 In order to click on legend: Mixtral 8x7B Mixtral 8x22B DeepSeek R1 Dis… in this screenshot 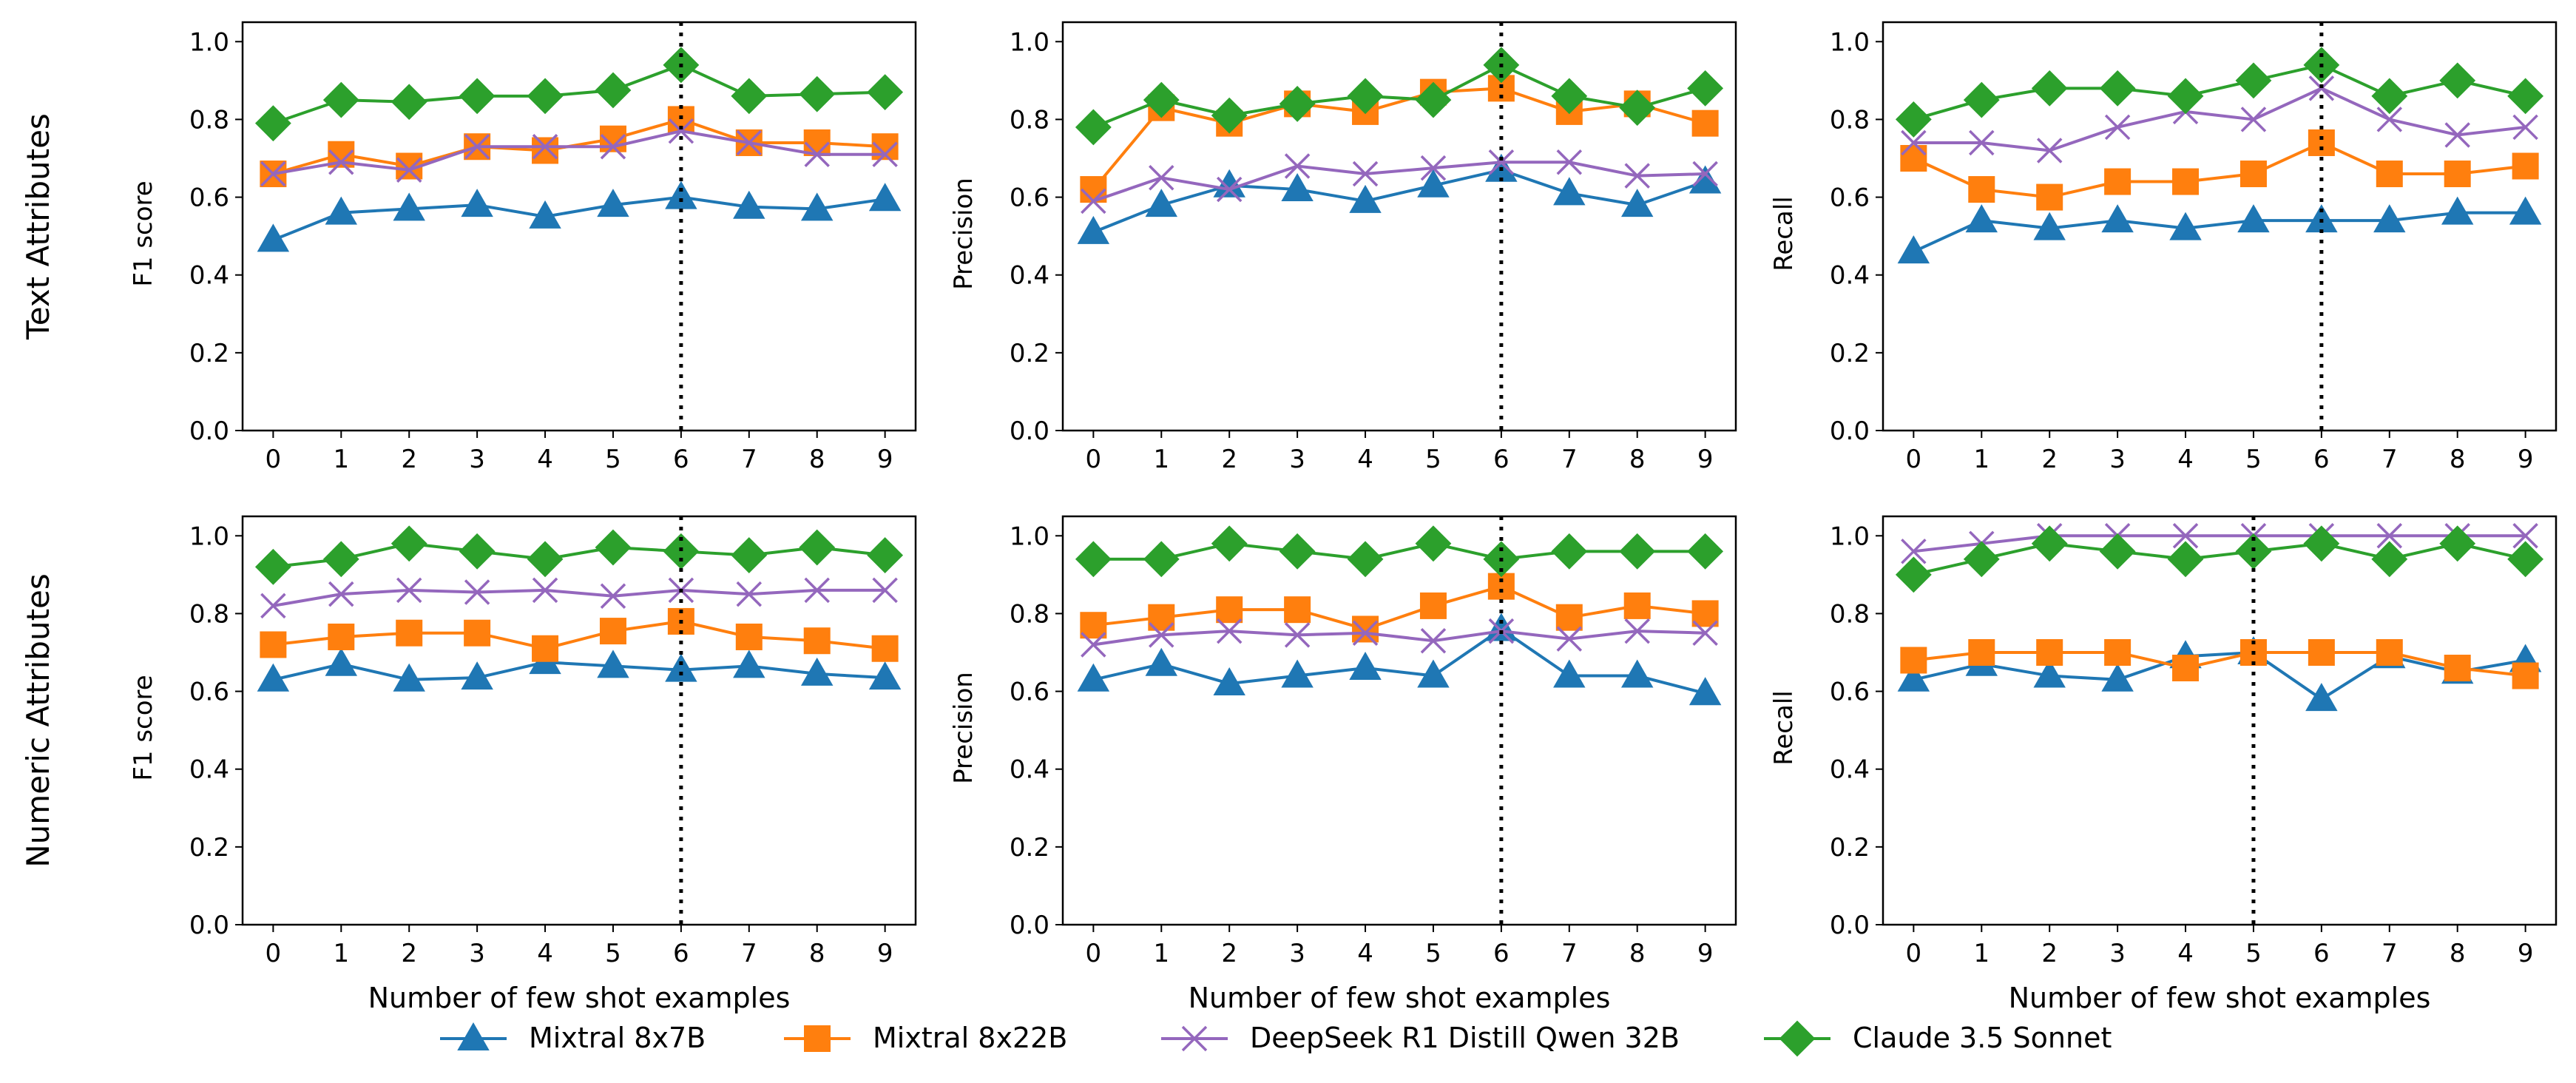, I will do `click(1276, 1038)`.